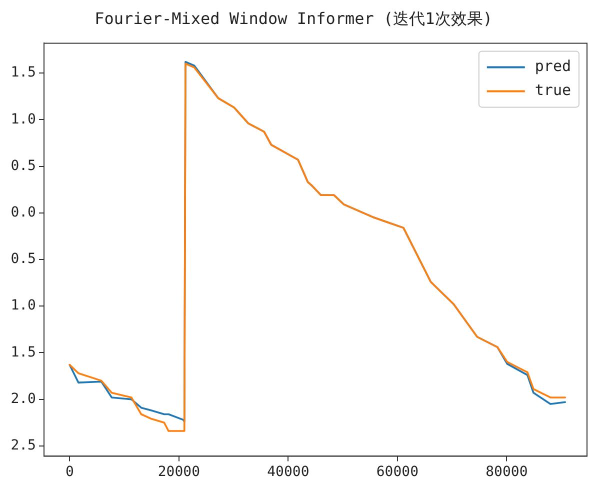  I want to click on y-tick-label: 2.5, so click(23, 446).